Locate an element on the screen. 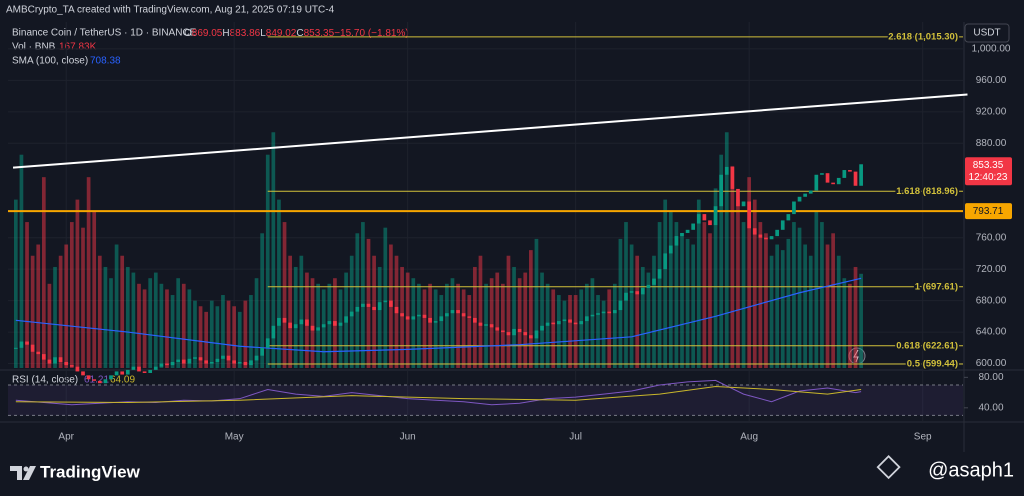 The image size is (1024, 496). ohlc-key: H is located at coordinates (225, 33).